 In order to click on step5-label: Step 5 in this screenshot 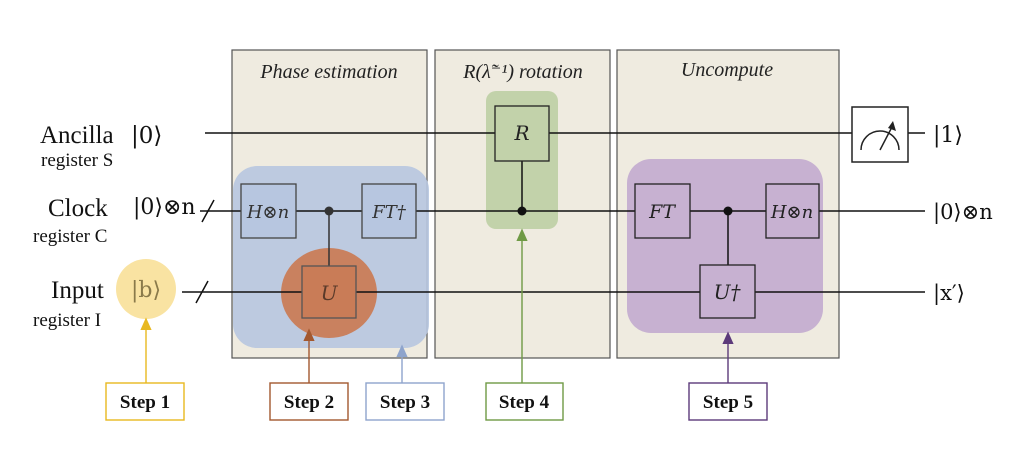, I will do `click(728, 402)`.